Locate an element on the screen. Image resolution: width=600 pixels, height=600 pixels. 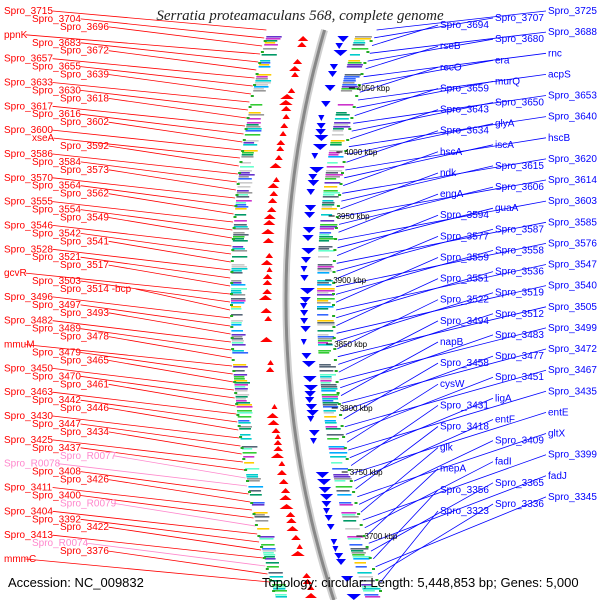
gene-label: Spro_3400 is located at coordinates (56, 496).